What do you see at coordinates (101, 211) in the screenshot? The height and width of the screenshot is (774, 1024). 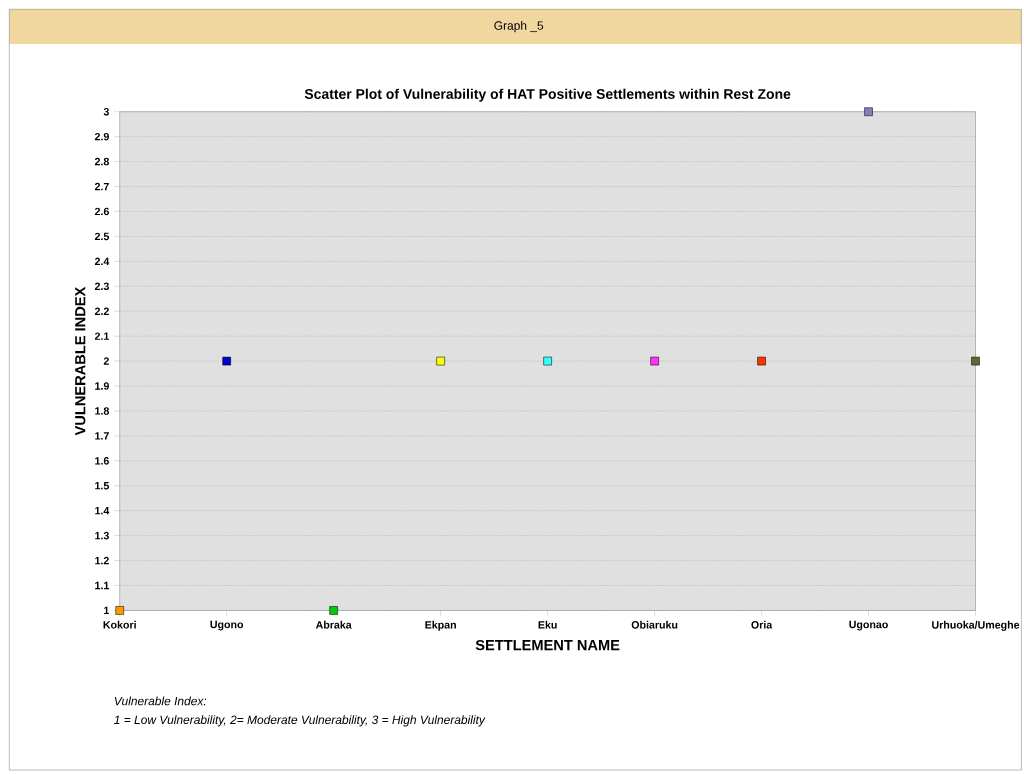 I see `y-tick-label: 2.6` at bounding box center [101, 211].